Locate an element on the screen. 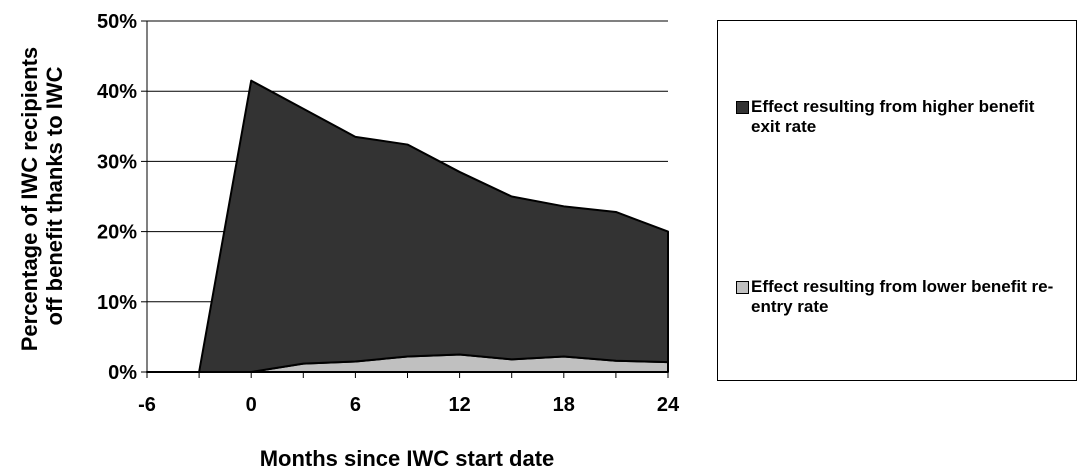 The height and width of the screenshot is (471, 1079). legend-swatch-light is located at coordinates (742, 287).